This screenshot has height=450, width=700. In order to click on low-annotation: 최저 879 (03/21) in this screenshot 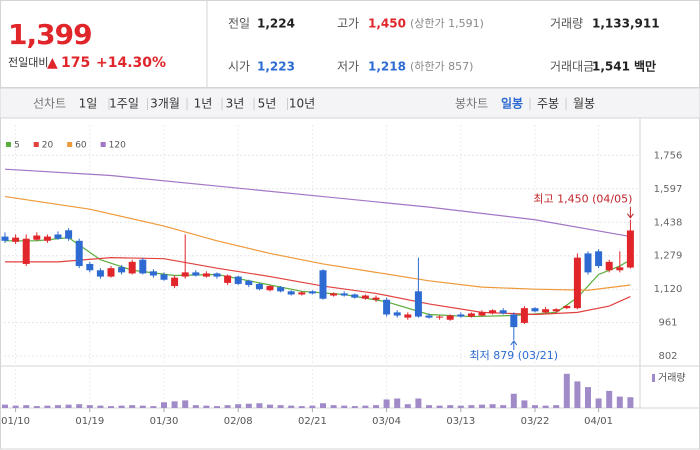, I will do `click(514, 355)`.